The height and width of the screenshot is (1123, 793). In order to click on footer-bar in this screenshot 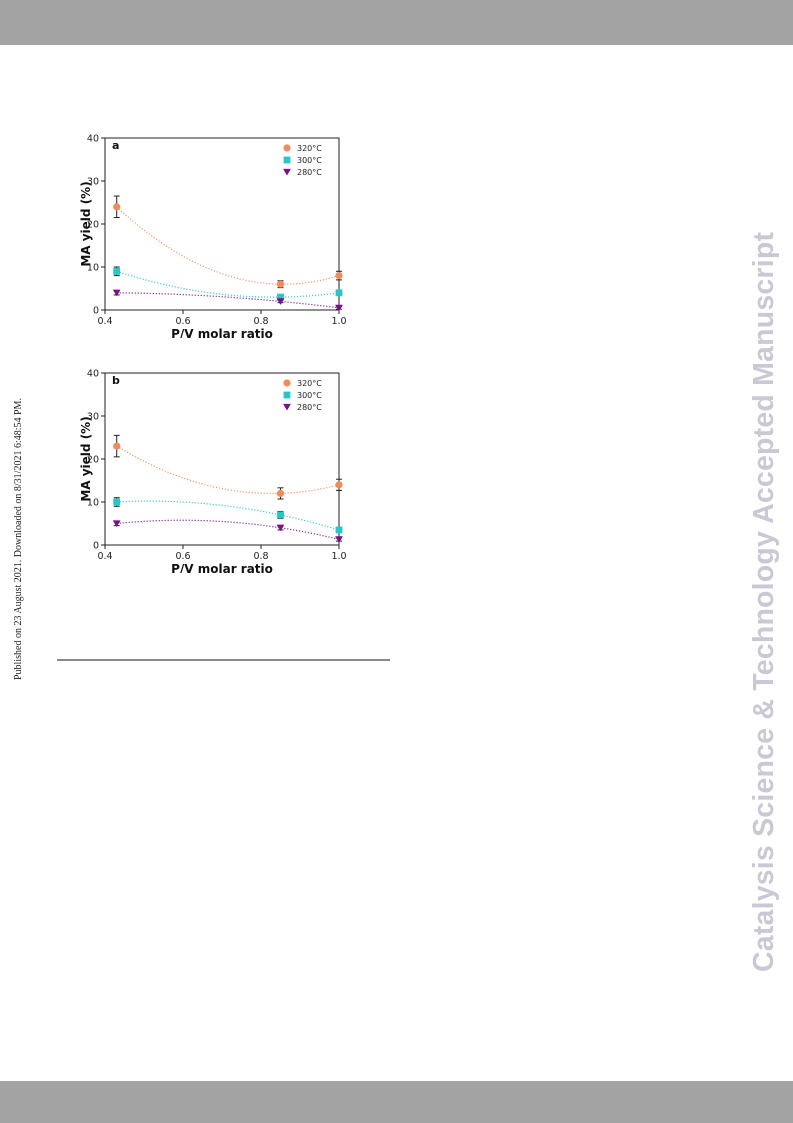, I will do `click(396, 1102)`.